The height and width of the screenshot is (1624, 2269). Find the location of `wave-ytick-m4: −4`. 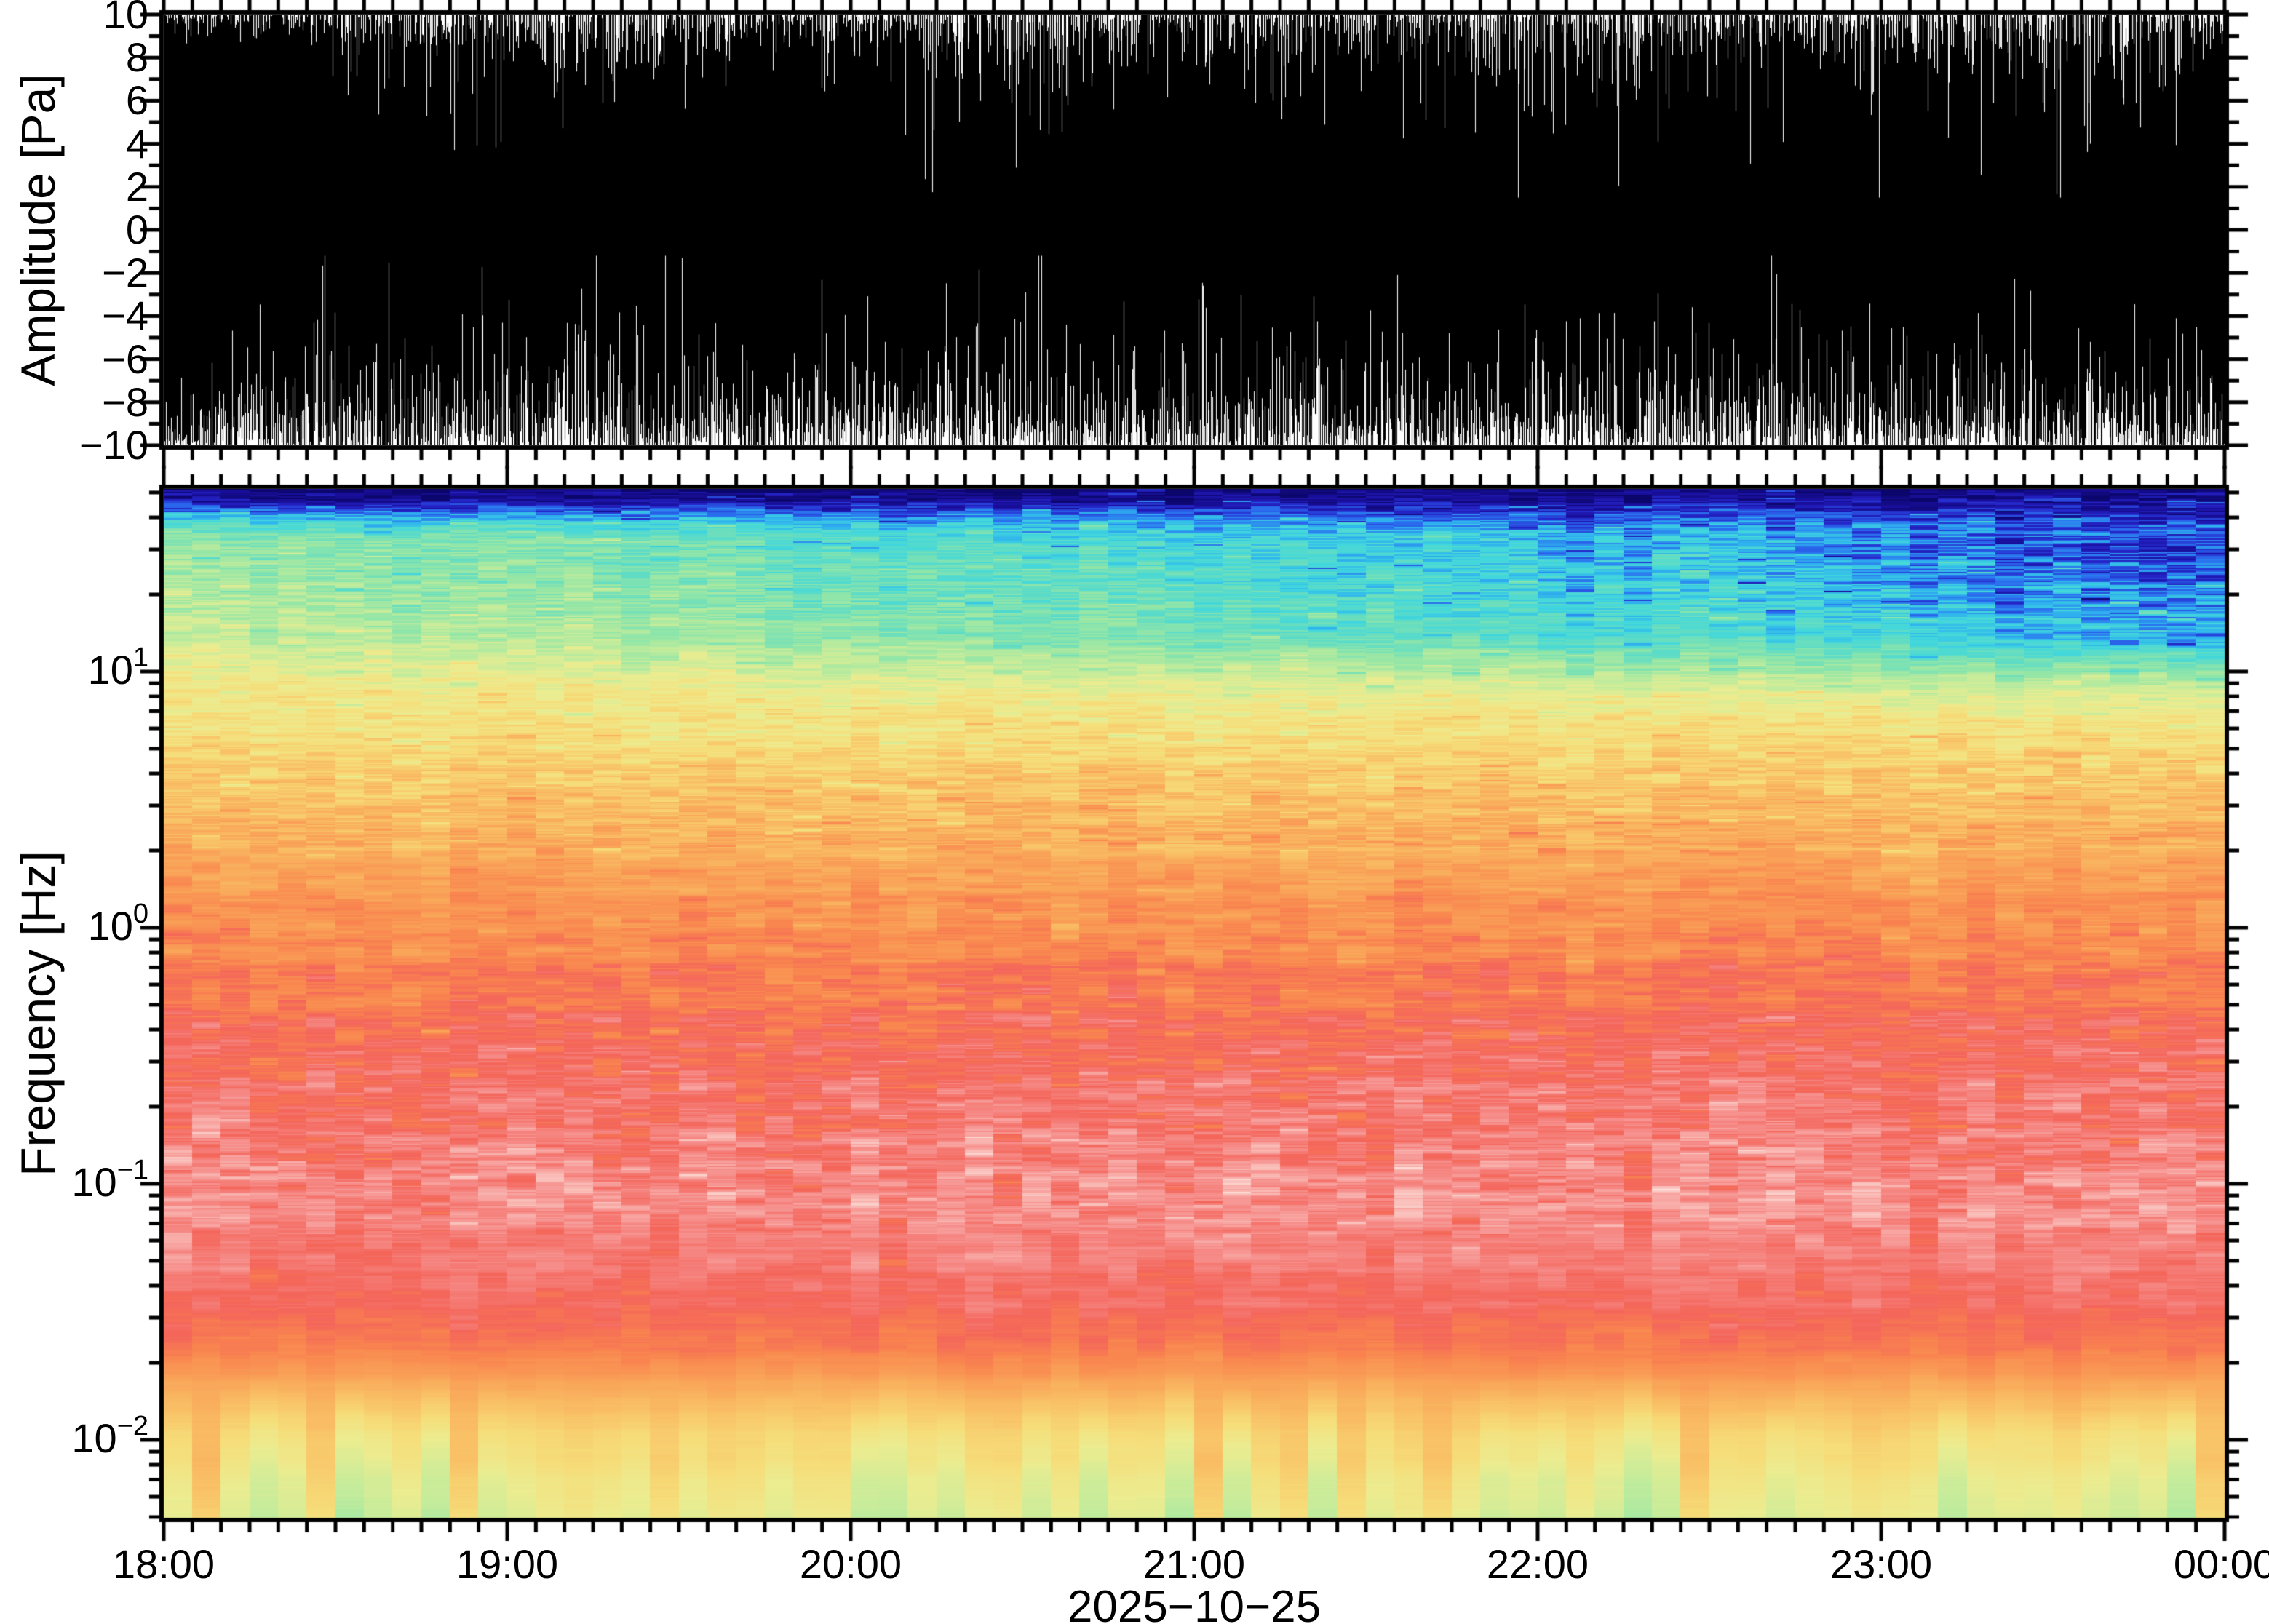

wave-ytick-m4: −4 is located at coordinates (125, 315).